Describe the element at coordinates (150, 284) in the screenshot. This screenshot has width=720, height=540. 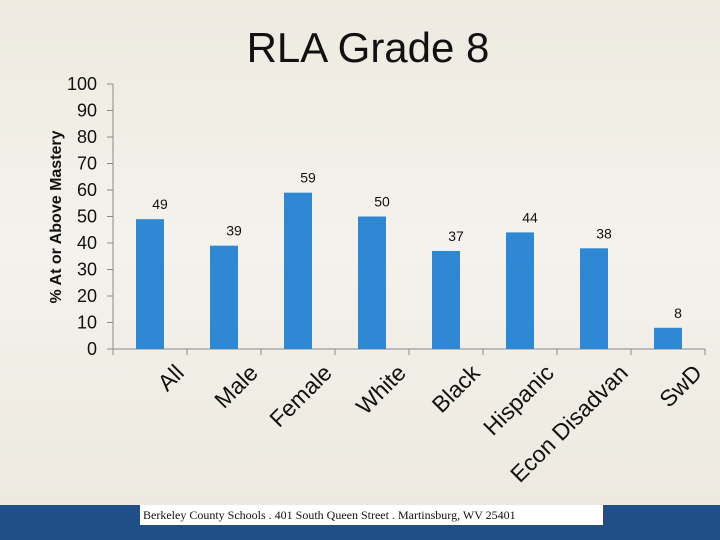
I see `bar-all` at that location.